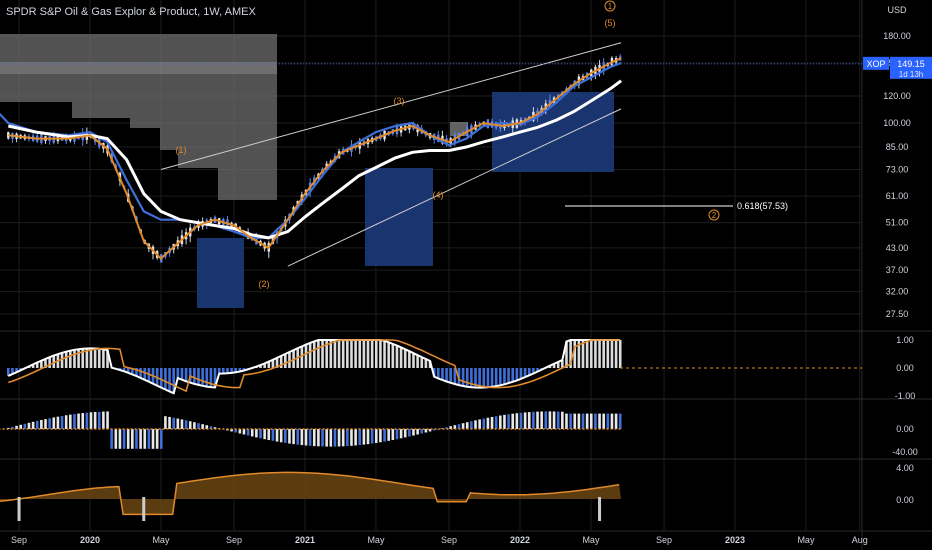 The image size is (932, 550). I want to click on y-tick-label: 37.00, so click(897, 270).